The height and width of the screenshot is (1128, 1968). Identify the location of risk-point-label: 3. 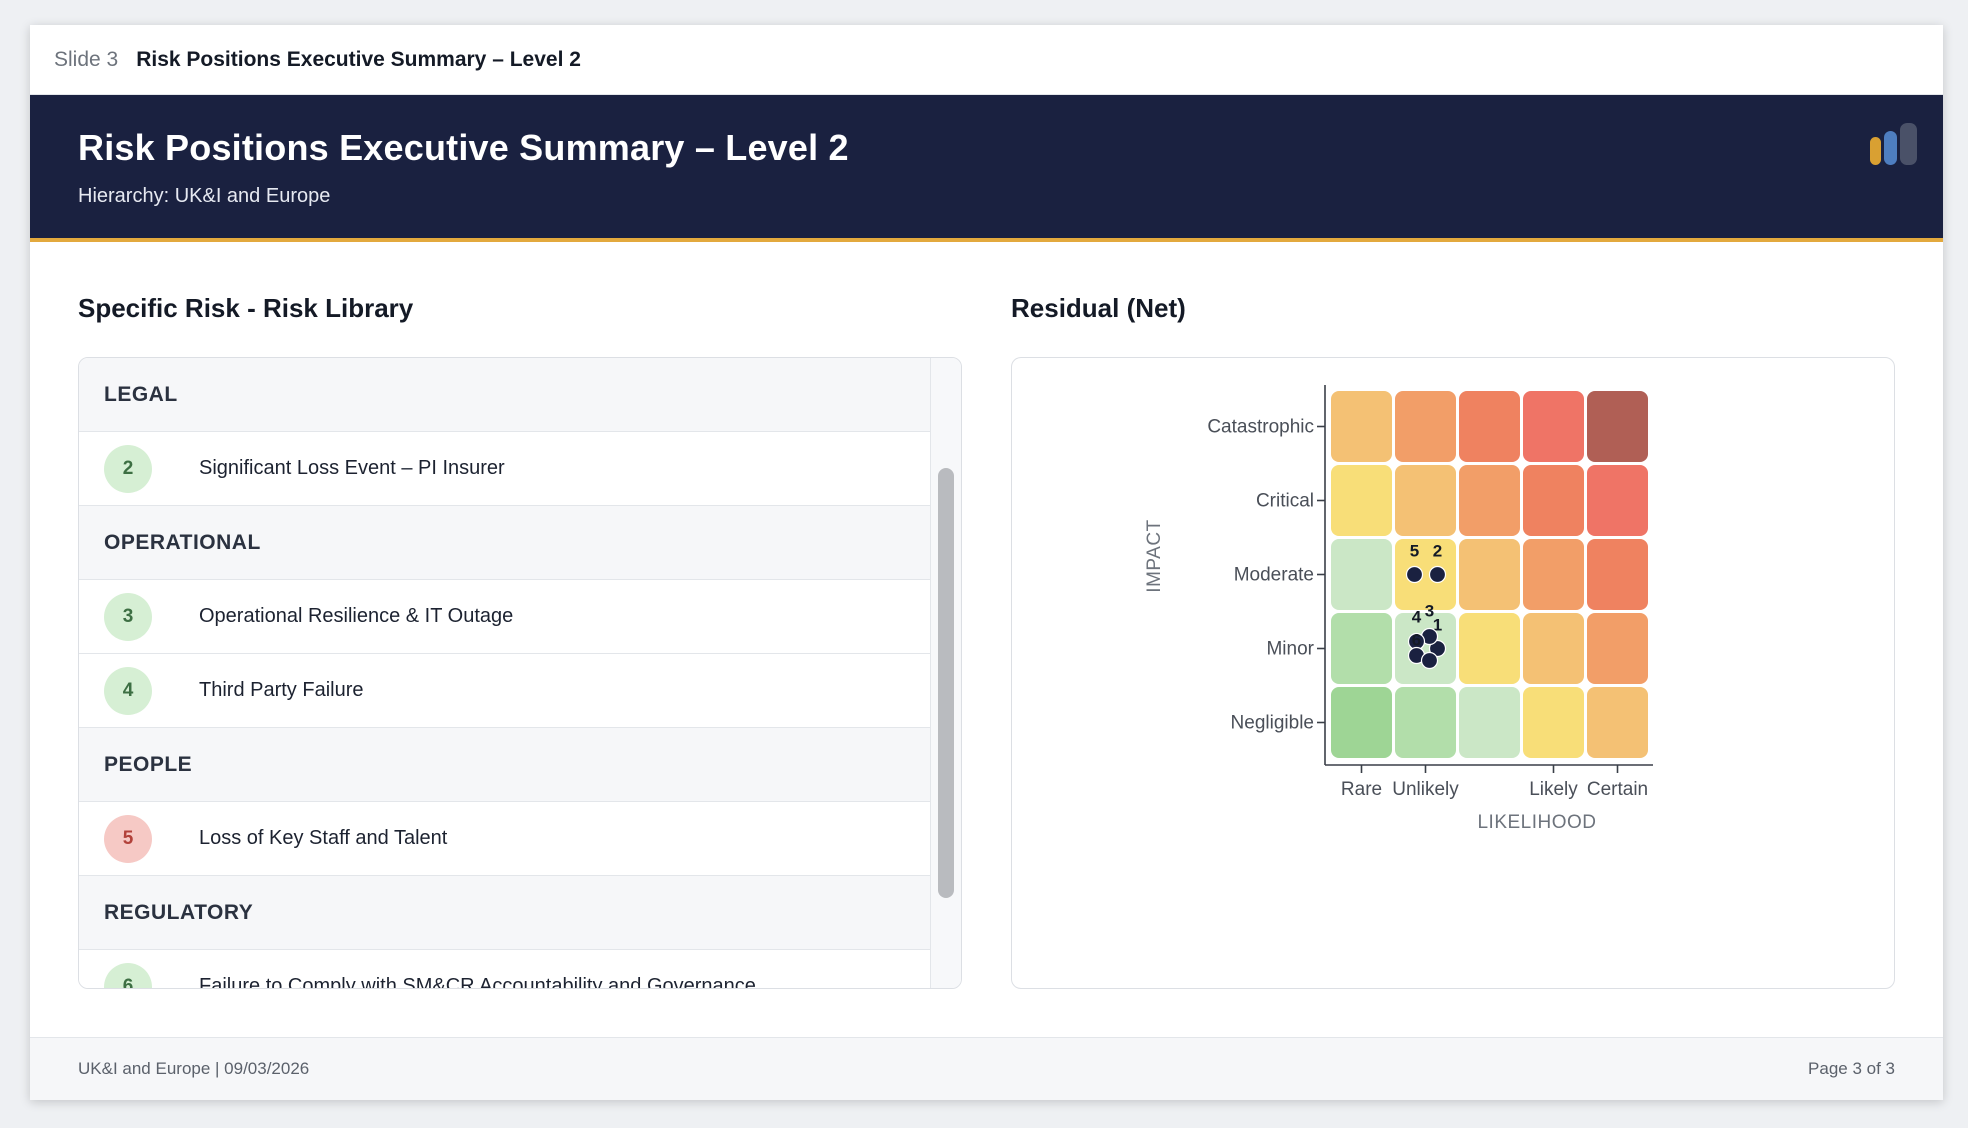
(1429, 611).